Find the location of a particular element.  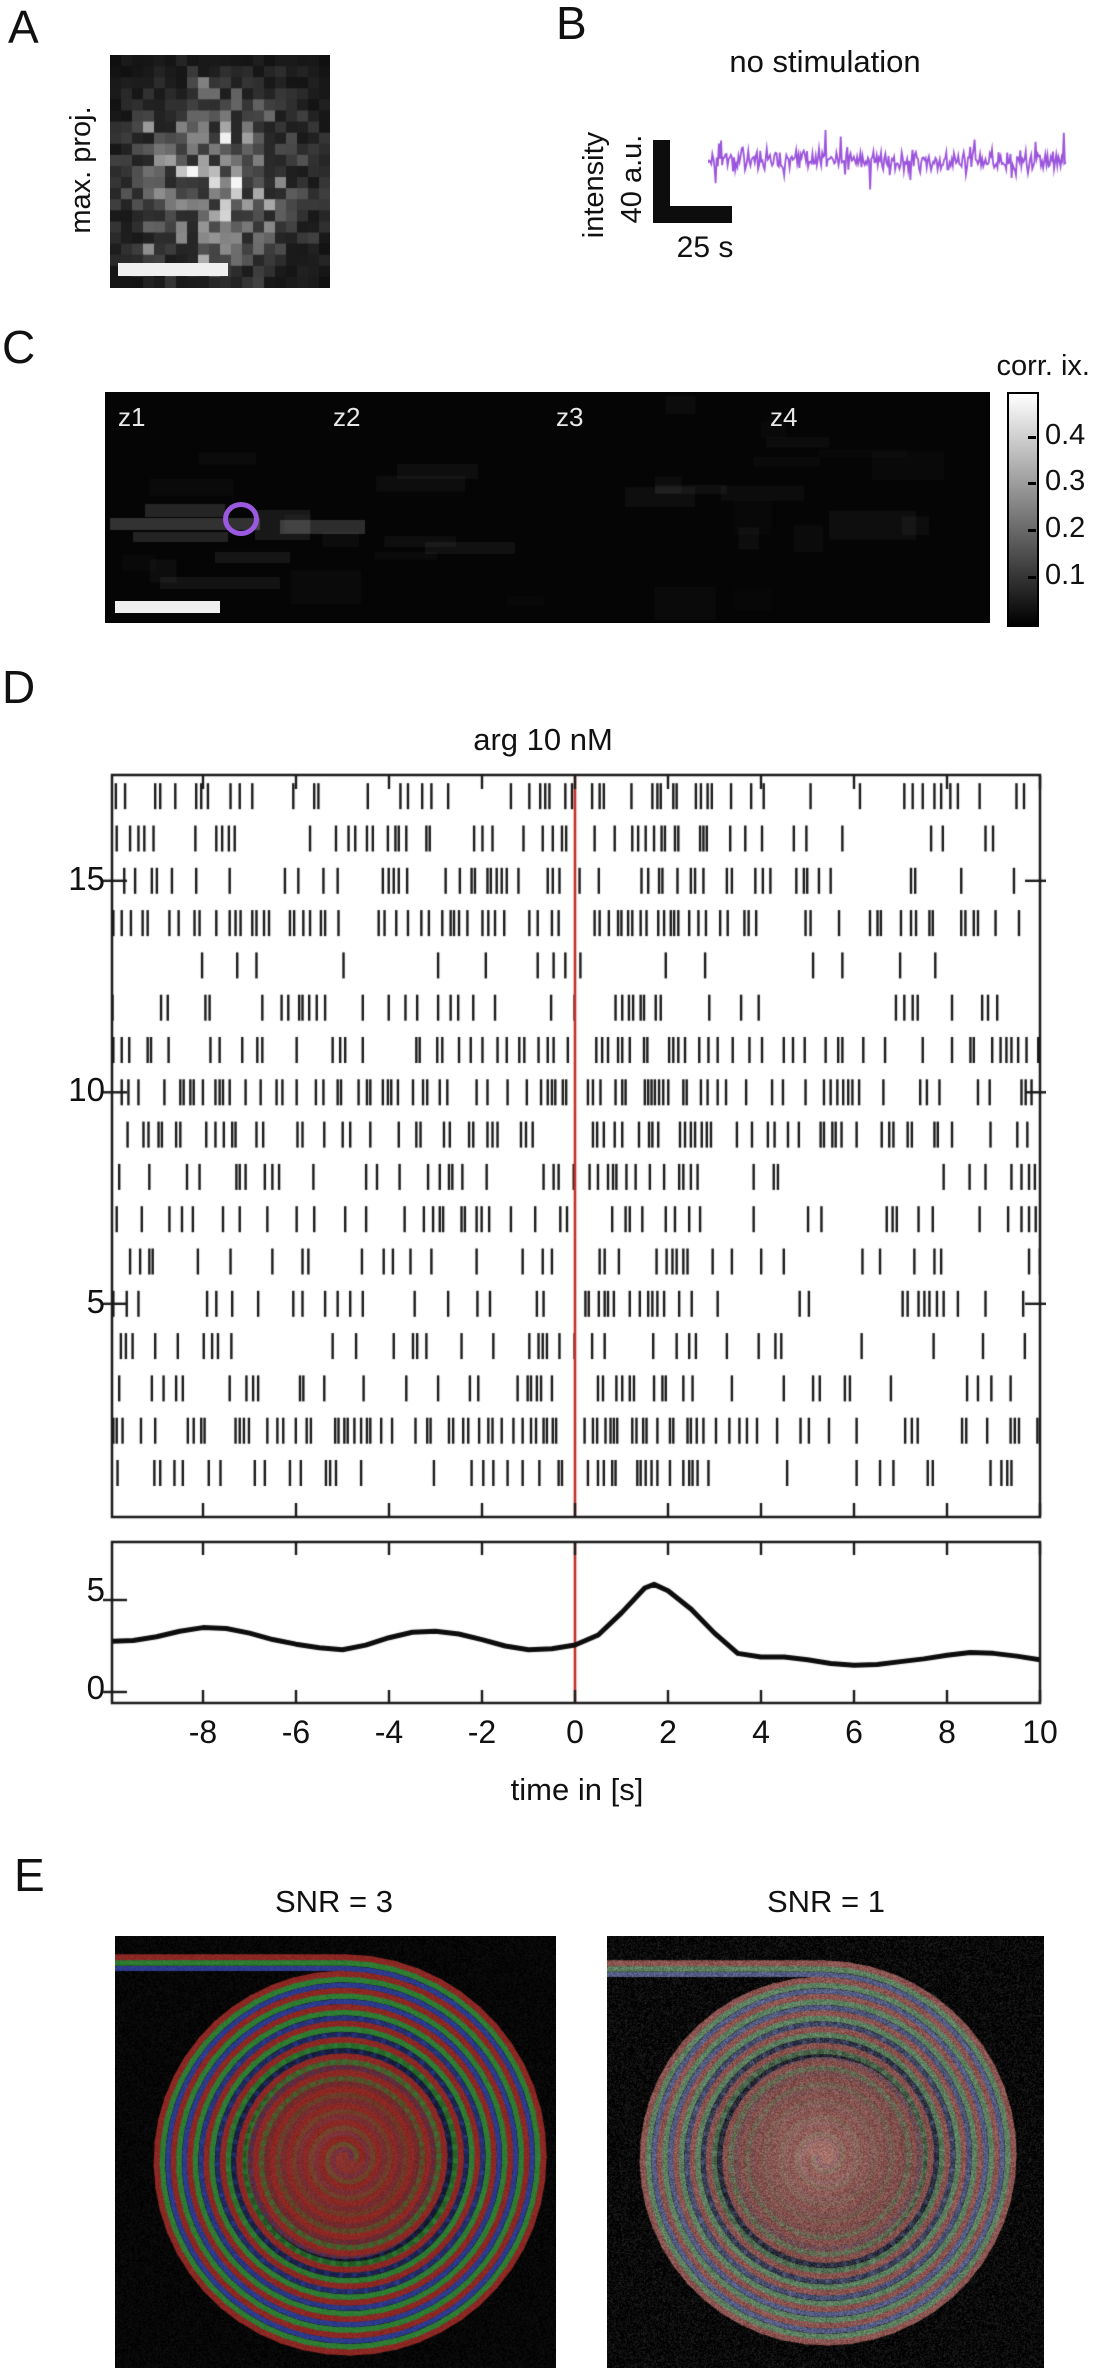

colorbar-tick-label: 0.4 is located at coordinates (1065, 435).